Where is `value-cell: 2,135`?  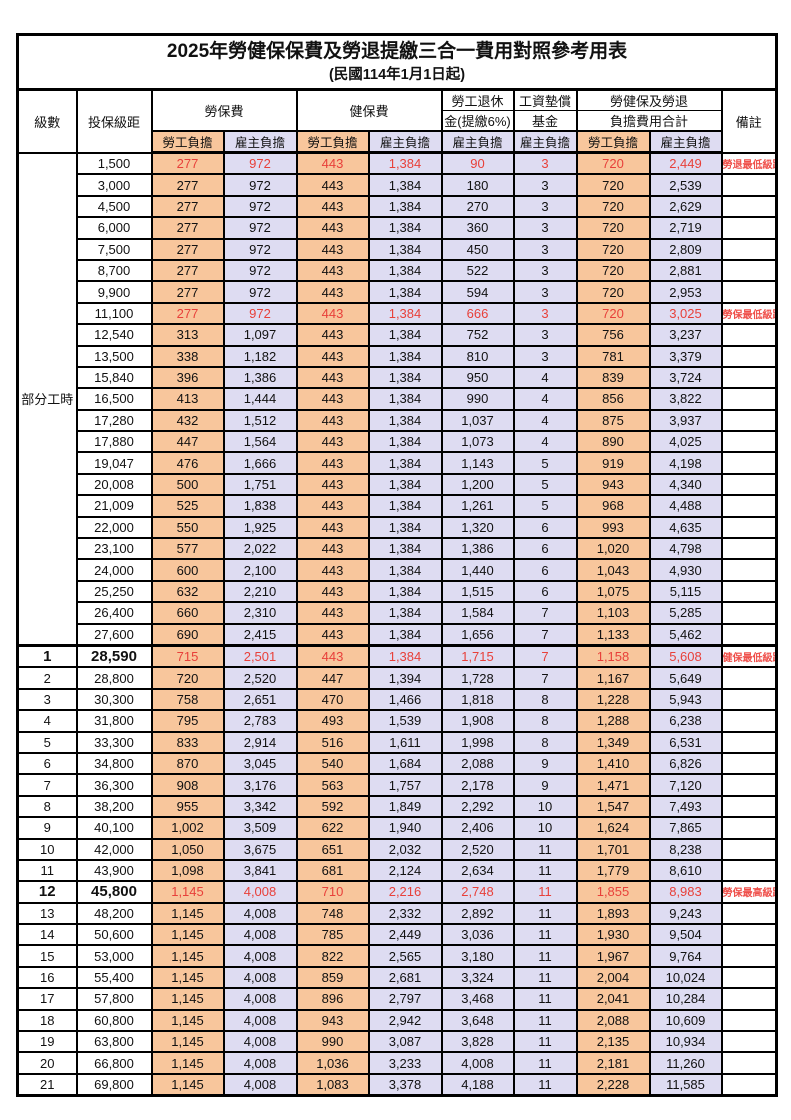
value-cell: 2,135 is located at coordinates (613, 1041).